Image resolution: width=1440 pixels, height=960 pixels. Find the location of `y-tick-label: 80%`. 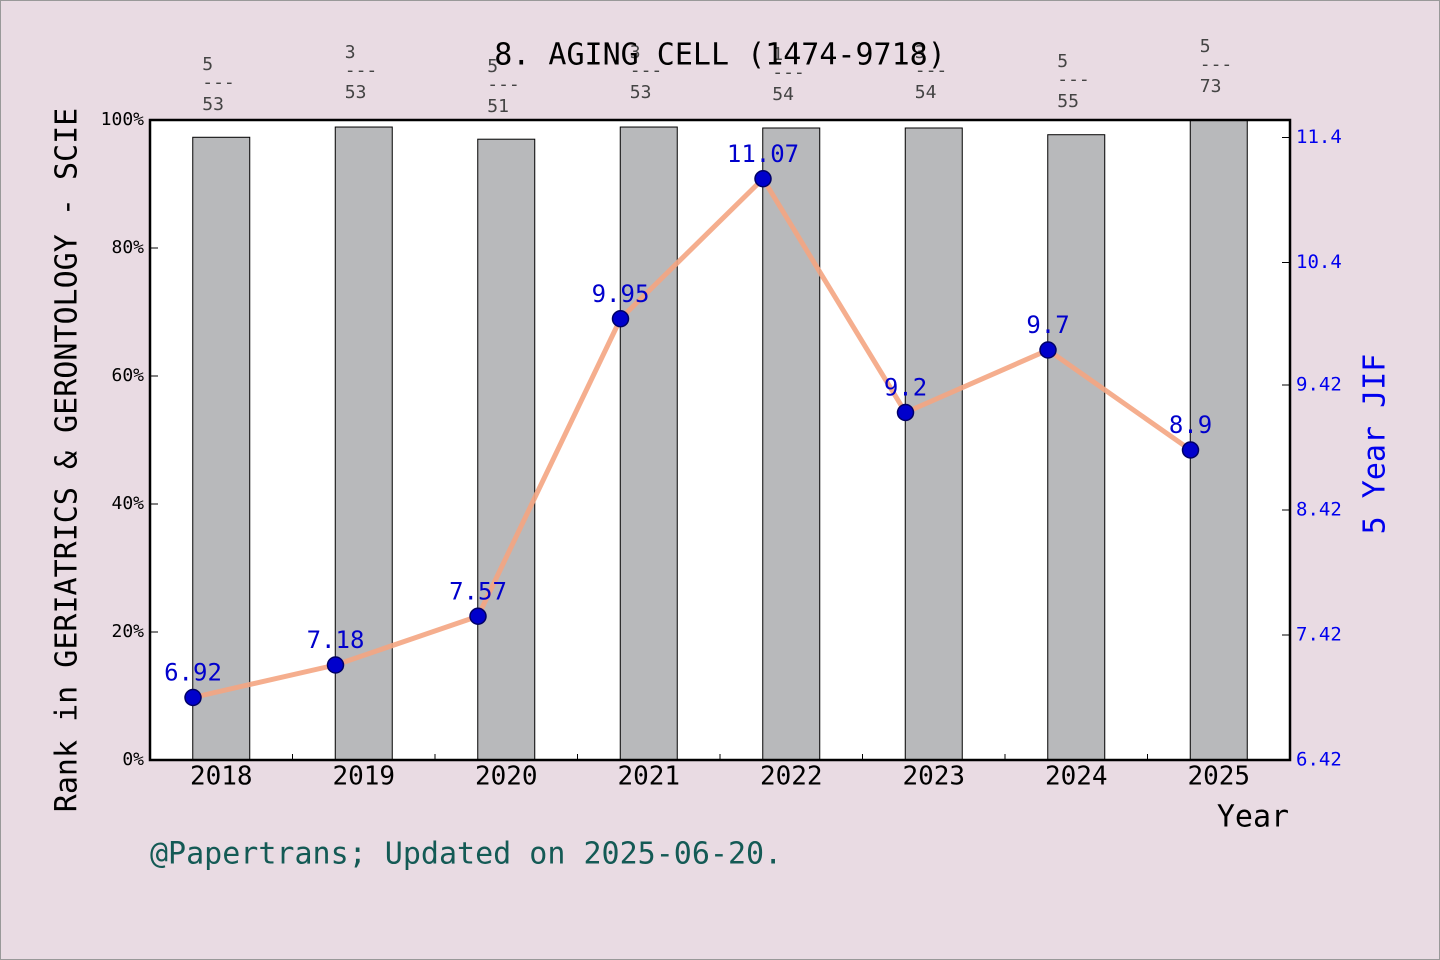

y-tick-label: 80% is located at coordinates (127, 247).